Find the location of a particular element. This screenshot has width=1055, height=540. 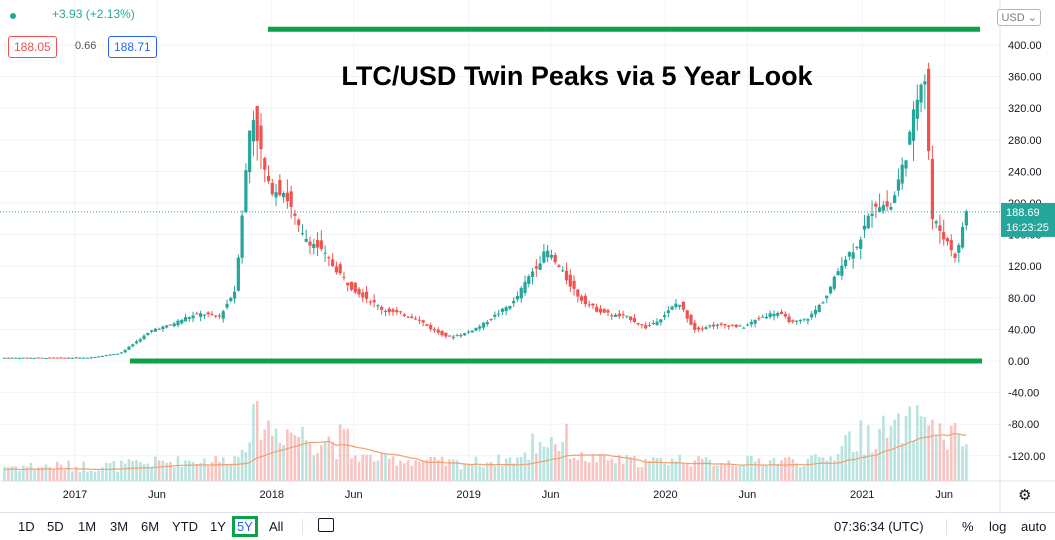

x-tick-label: 2020 is located at coordinates (665, 495).